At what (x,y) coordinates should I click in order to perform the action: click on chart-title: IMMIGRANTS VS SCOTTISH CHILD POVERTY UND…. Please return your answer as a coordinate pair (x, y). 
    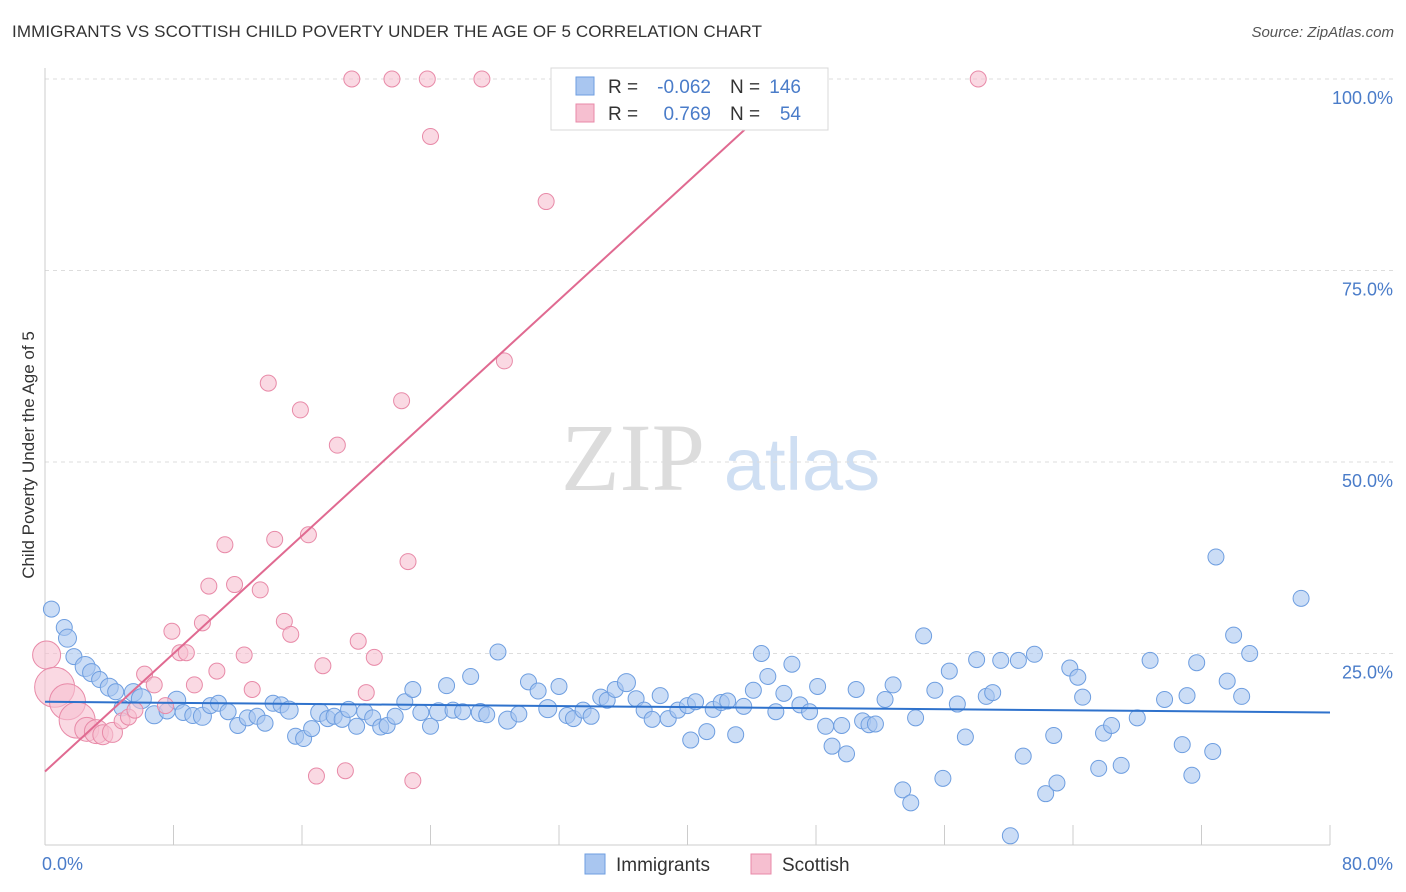
    Looking at the image, I should click on (387, 31).